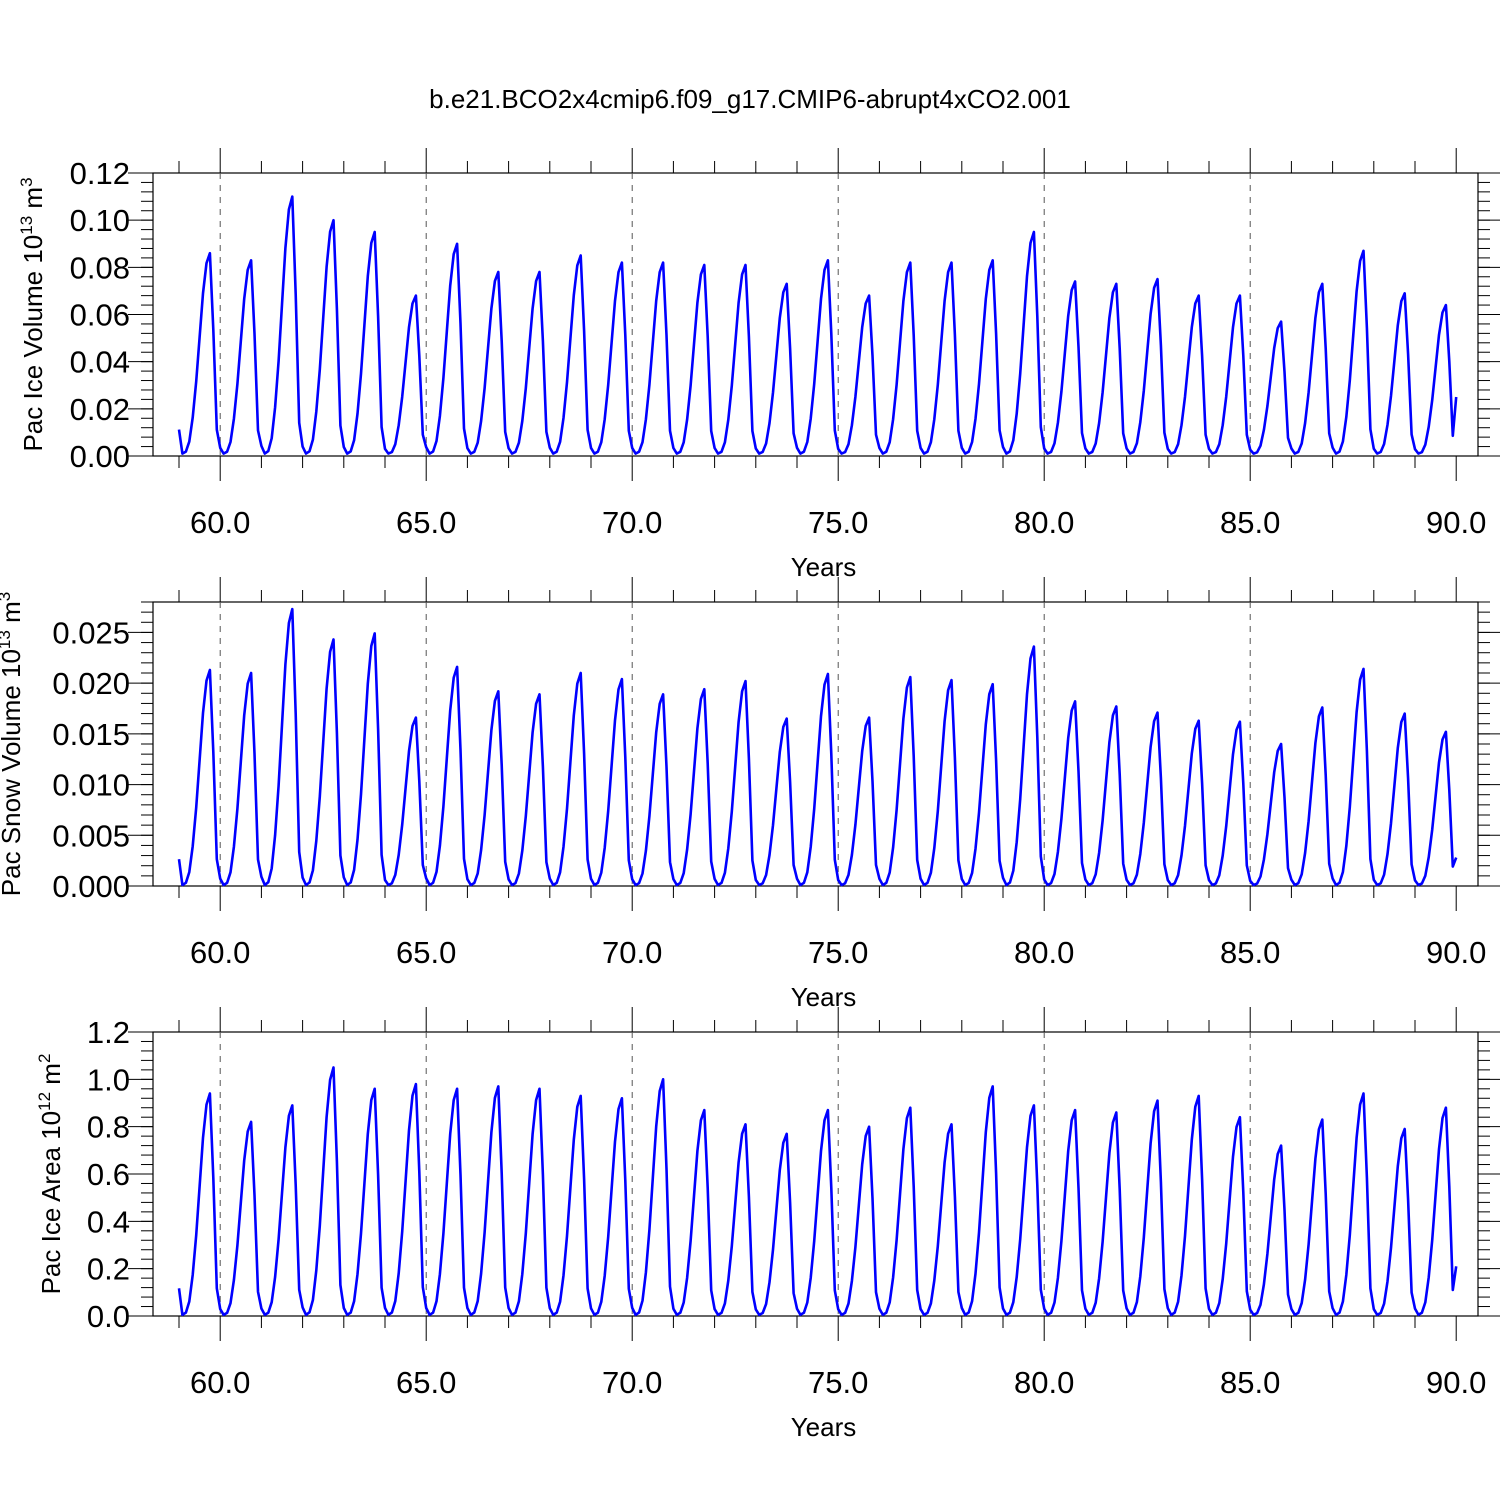 Image resolution: width=1500 pixels, height=1500 pixels. I want to click on y-tick-label: 0.005, so click(91, 835).